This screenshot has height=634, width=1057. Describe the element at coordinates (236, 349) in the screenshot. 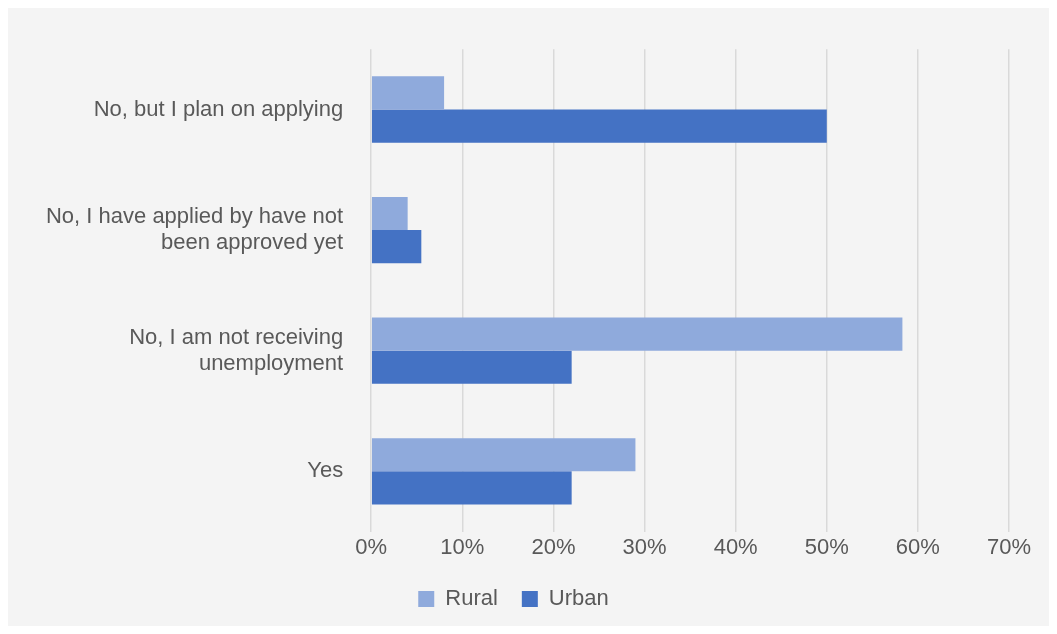

I see `y-tick-label: No, I am not receiving unemployment` at that location.